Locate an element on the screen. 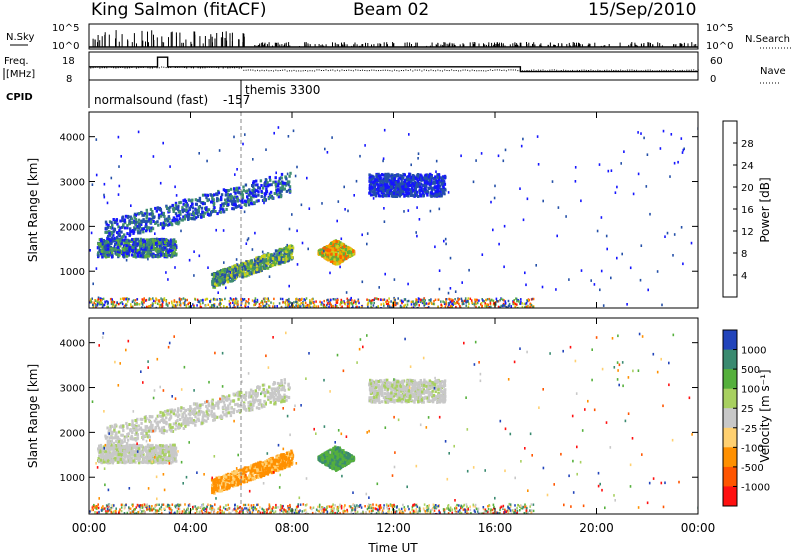 This screenshot has width=800, height=554. freq-label-2: [MHz] is located at coordinates (20, 74).